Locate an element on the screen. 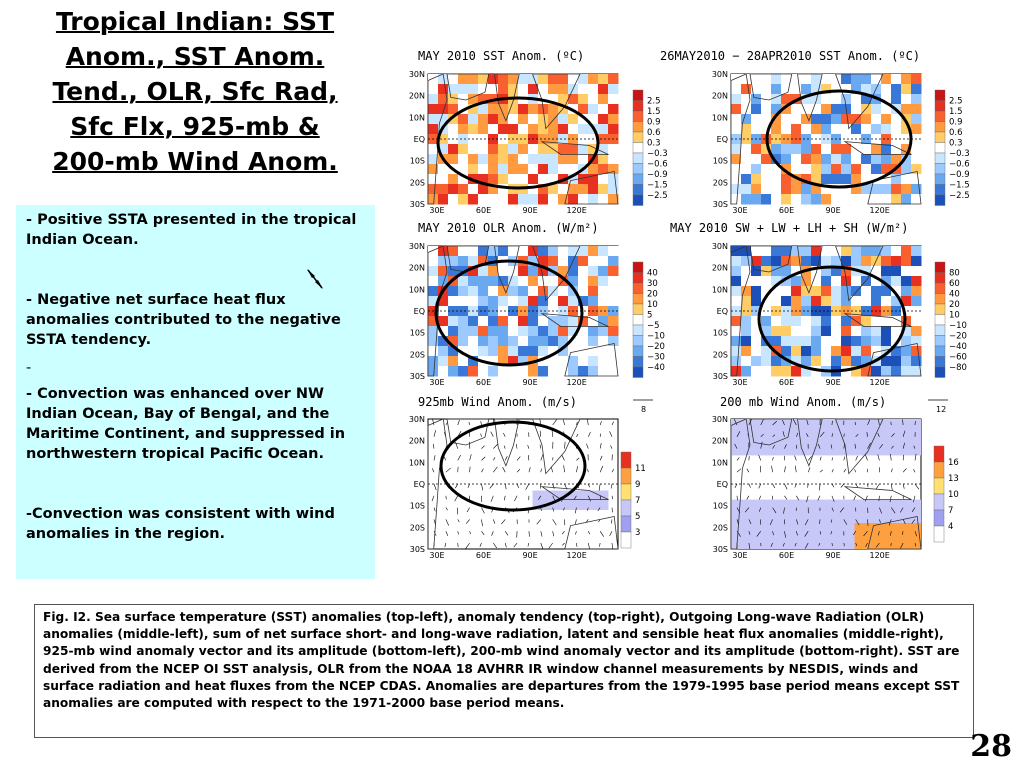 The width and height of the screenshot is (1024, 768). lat-tick-label: 20N is located at coordinates (720, 268).